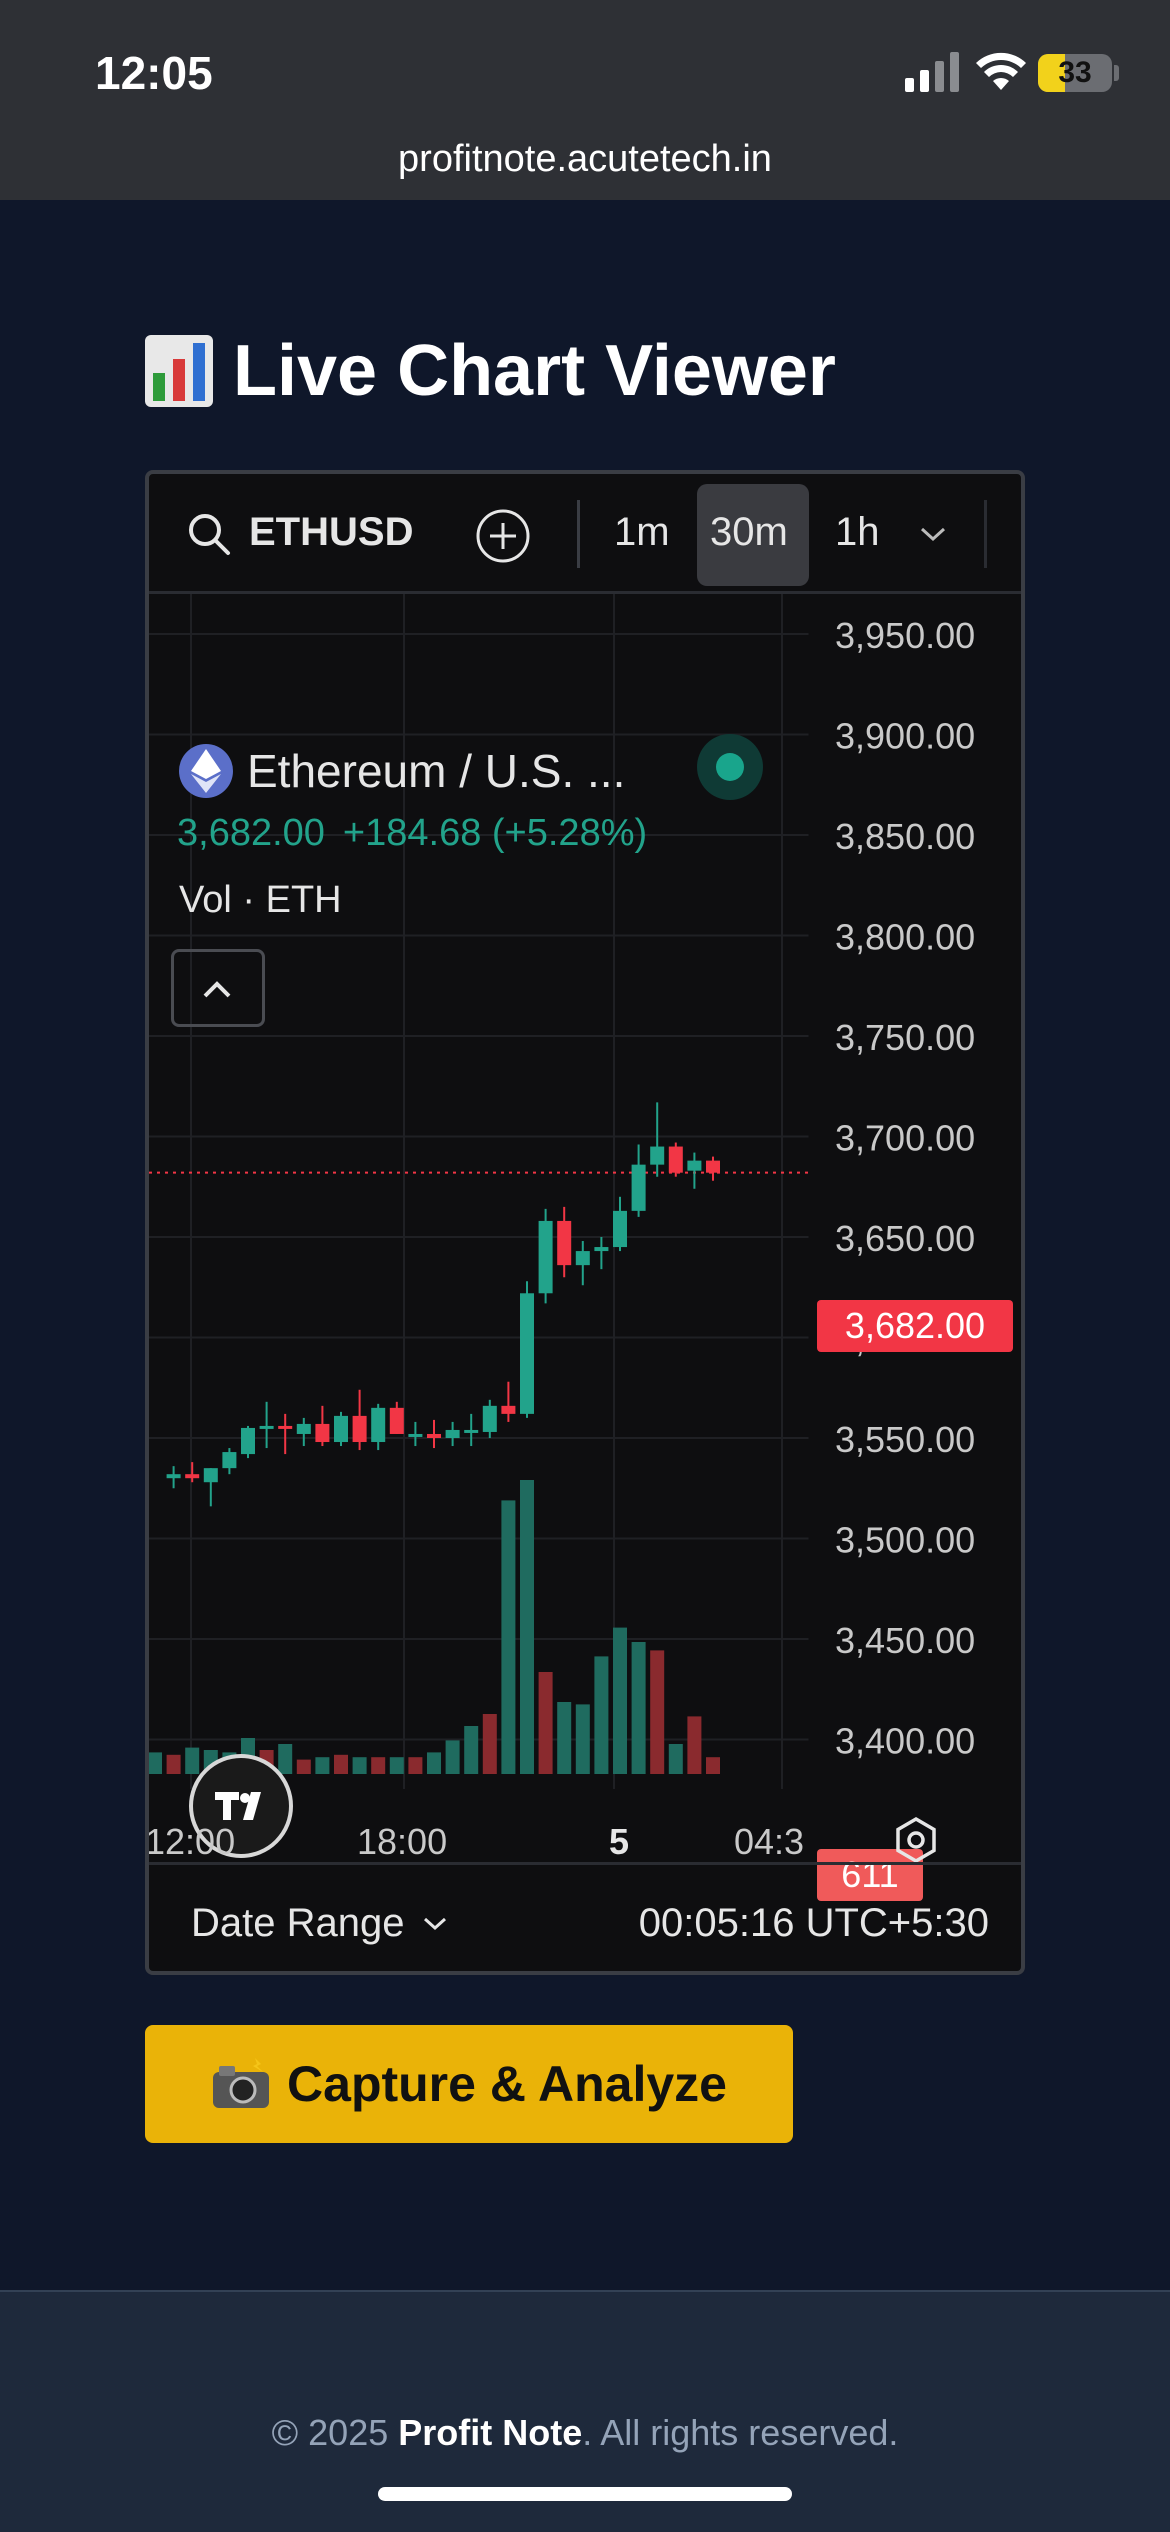  I want to click on capture-analyze-button: Capture & Analyze, so click(469, 2084).